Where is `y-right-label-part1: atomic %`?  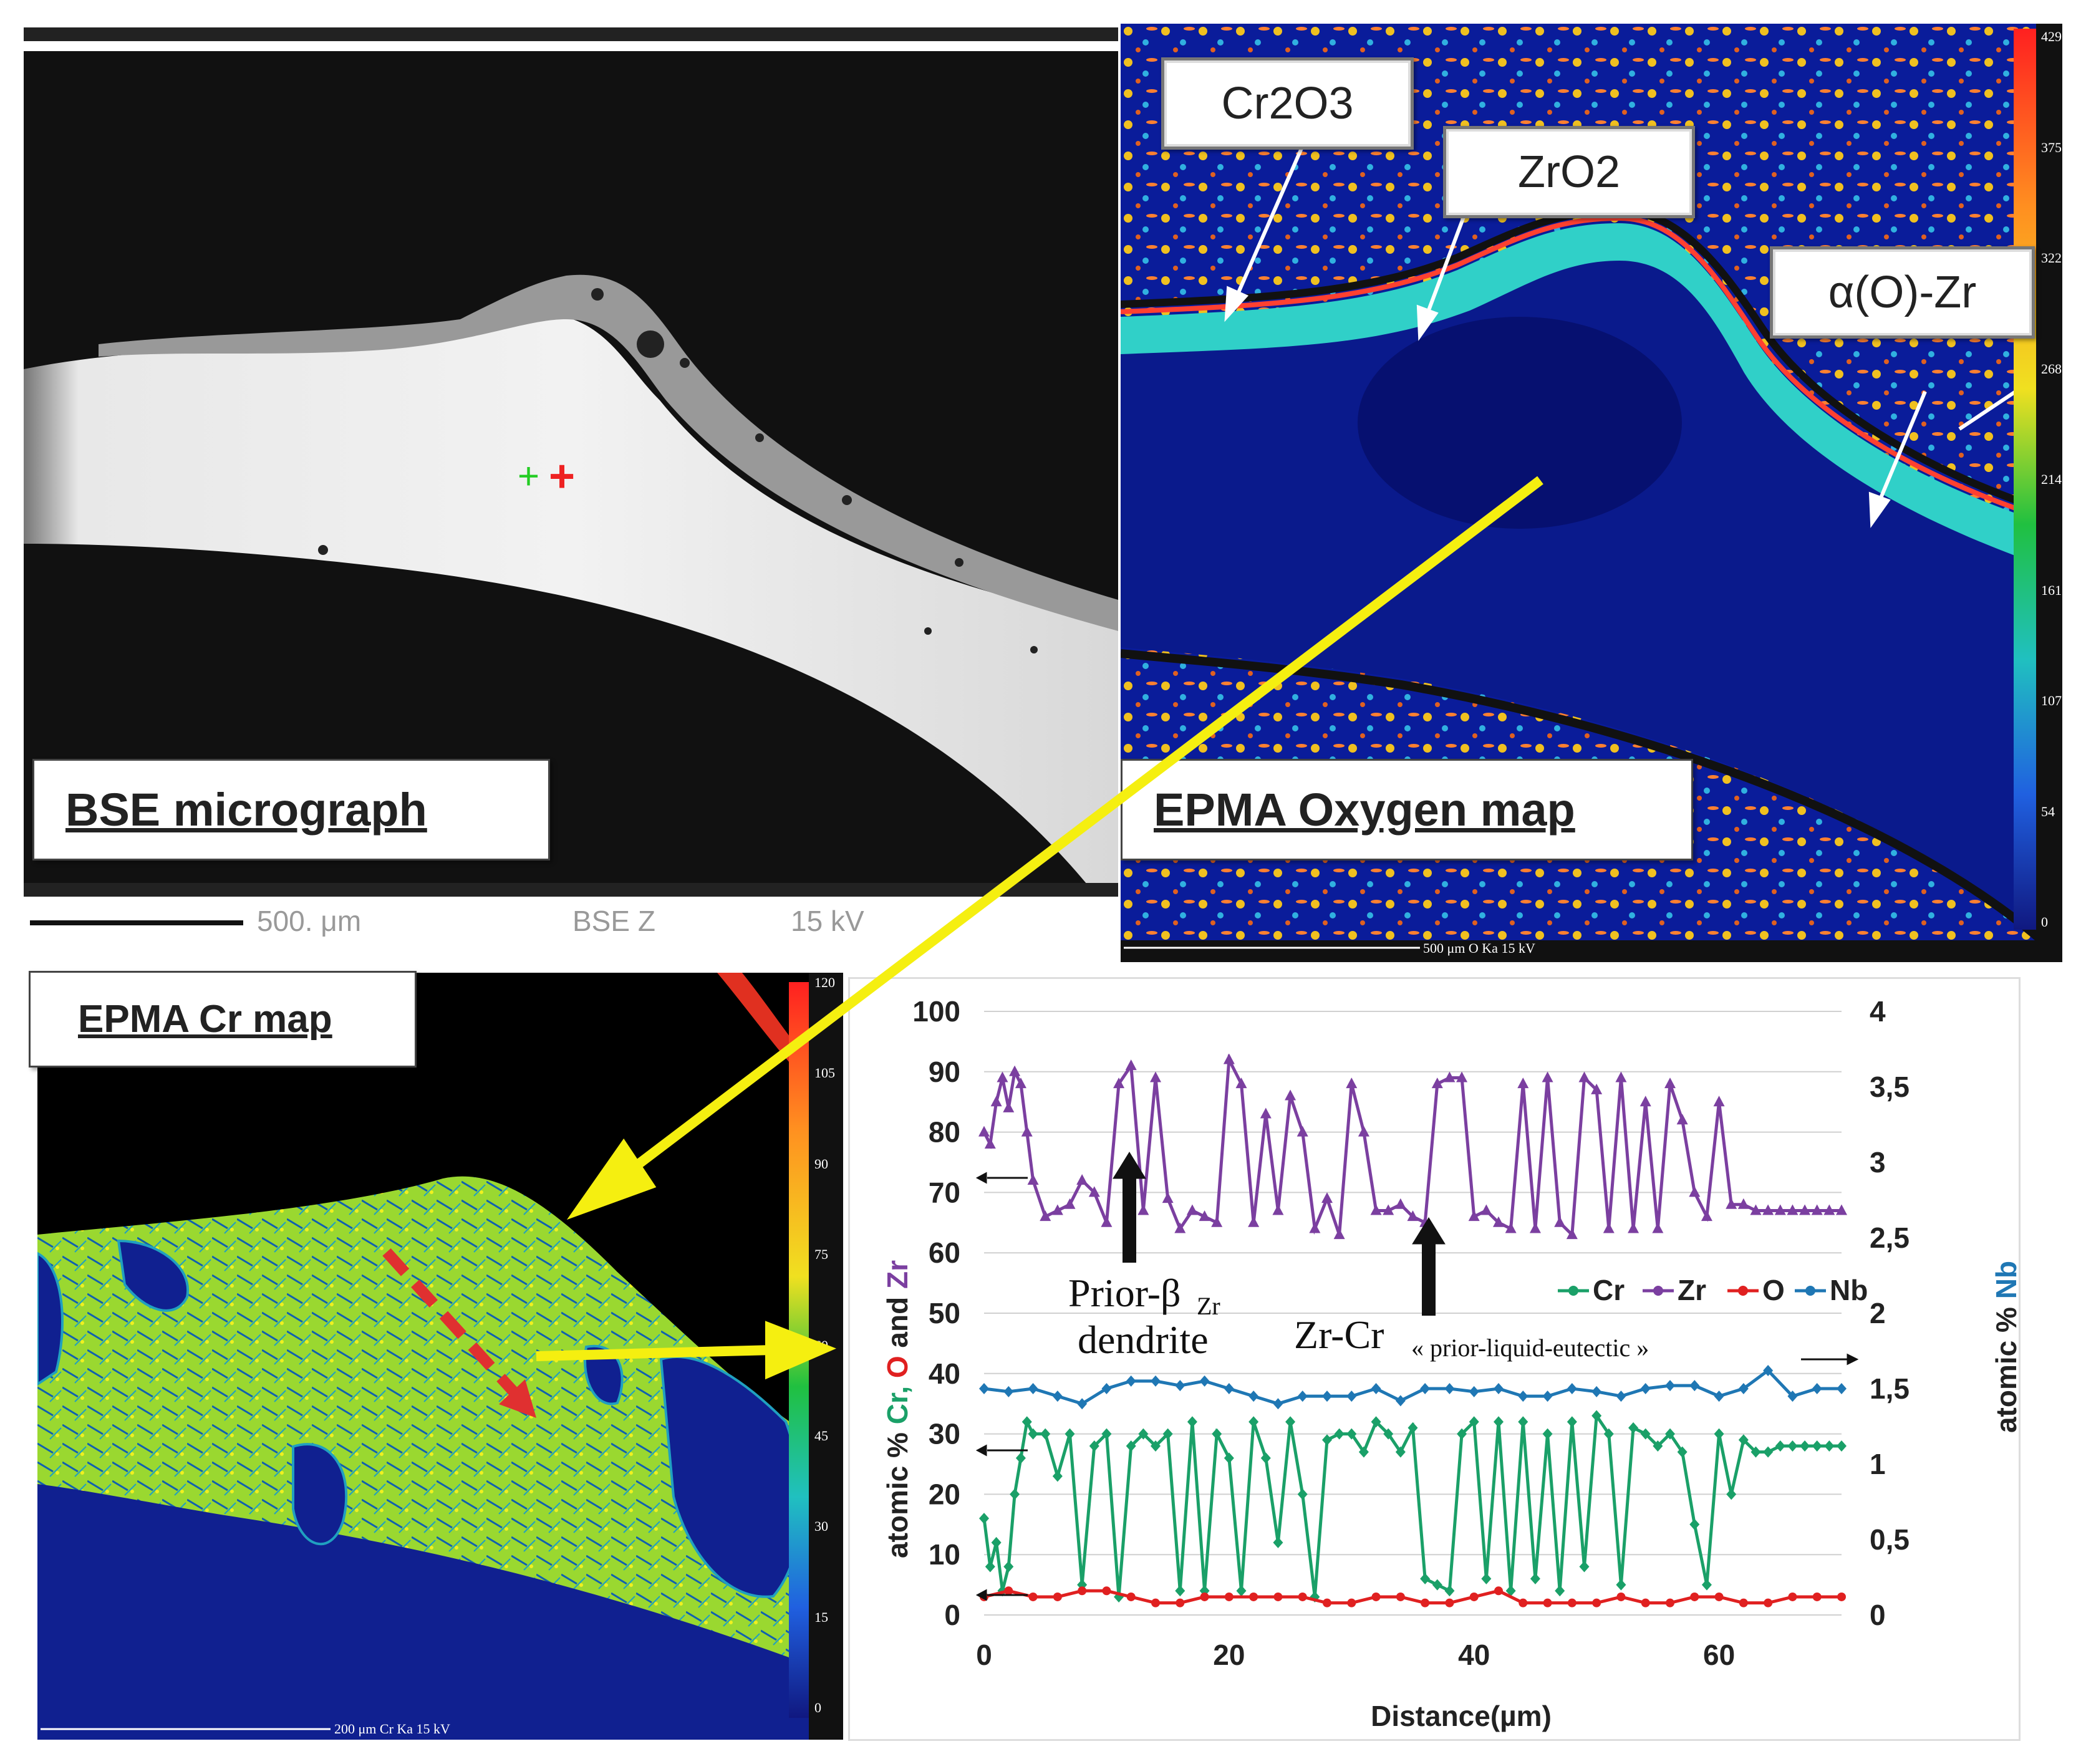
y-right-label-part1: atomic % is located at coordinates (2005, 1366).